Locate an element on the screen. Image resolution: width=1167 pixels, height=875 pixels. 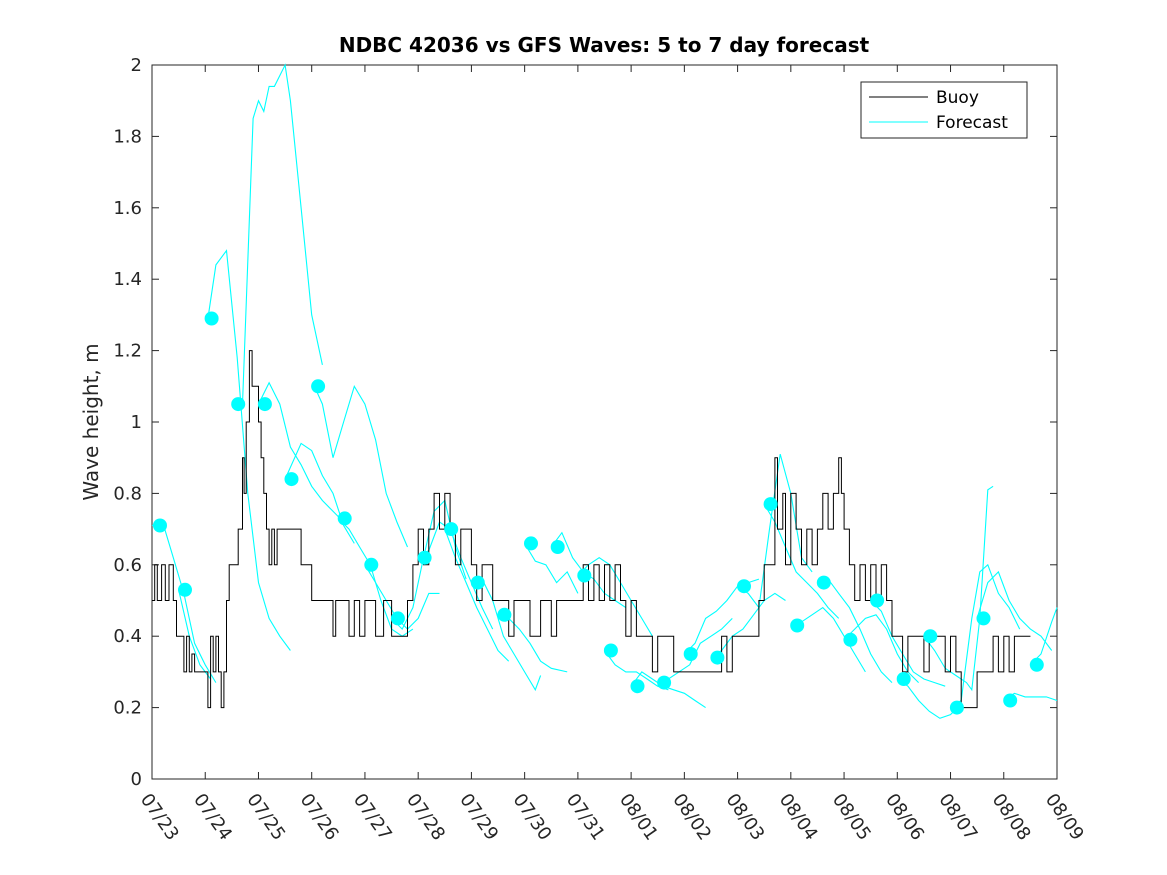
y-tick-label: 1.8 is located at coordinates (127, 136).